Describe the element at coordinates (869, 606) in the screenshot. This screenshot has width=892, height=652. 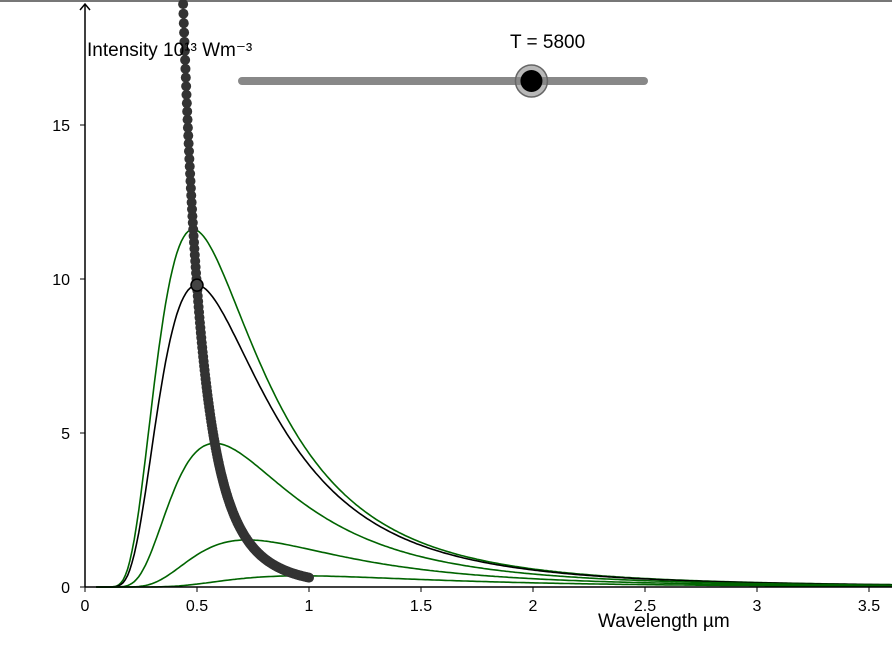
I see `x-tick-label: 3.5` at that location.